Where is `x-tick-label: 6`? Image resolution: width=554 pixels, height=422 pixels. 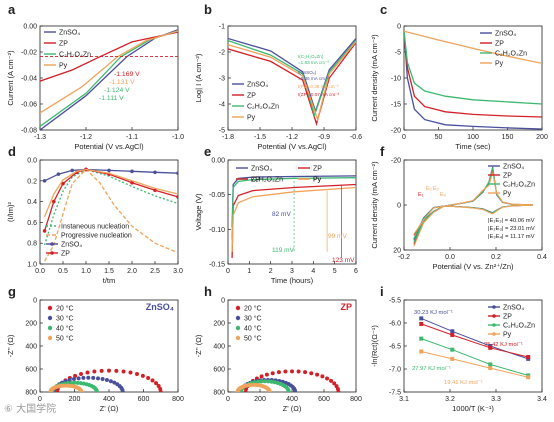 x-tick-label: 6 is located at coordinates (356, 271).